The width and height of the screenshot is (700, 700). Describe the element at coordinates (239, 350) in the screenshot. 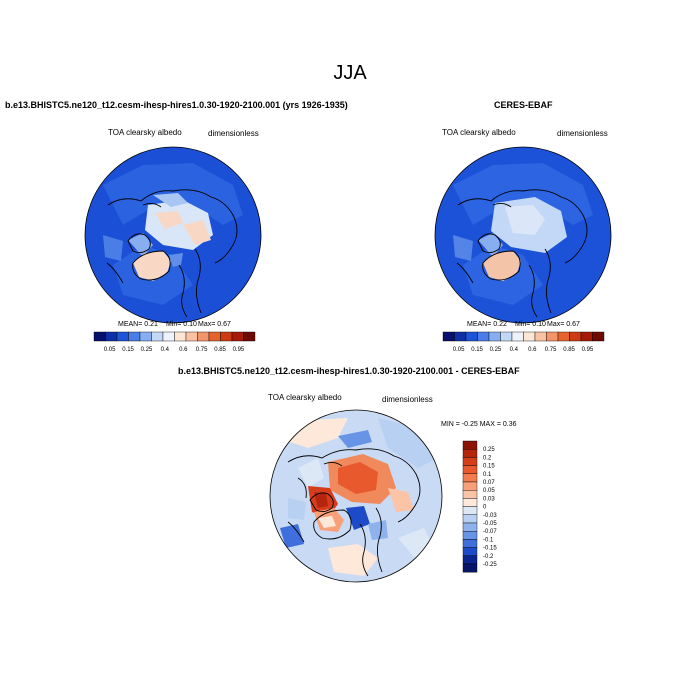

I see `panel-1-colorbar-tick-label: 0.95` at that location.